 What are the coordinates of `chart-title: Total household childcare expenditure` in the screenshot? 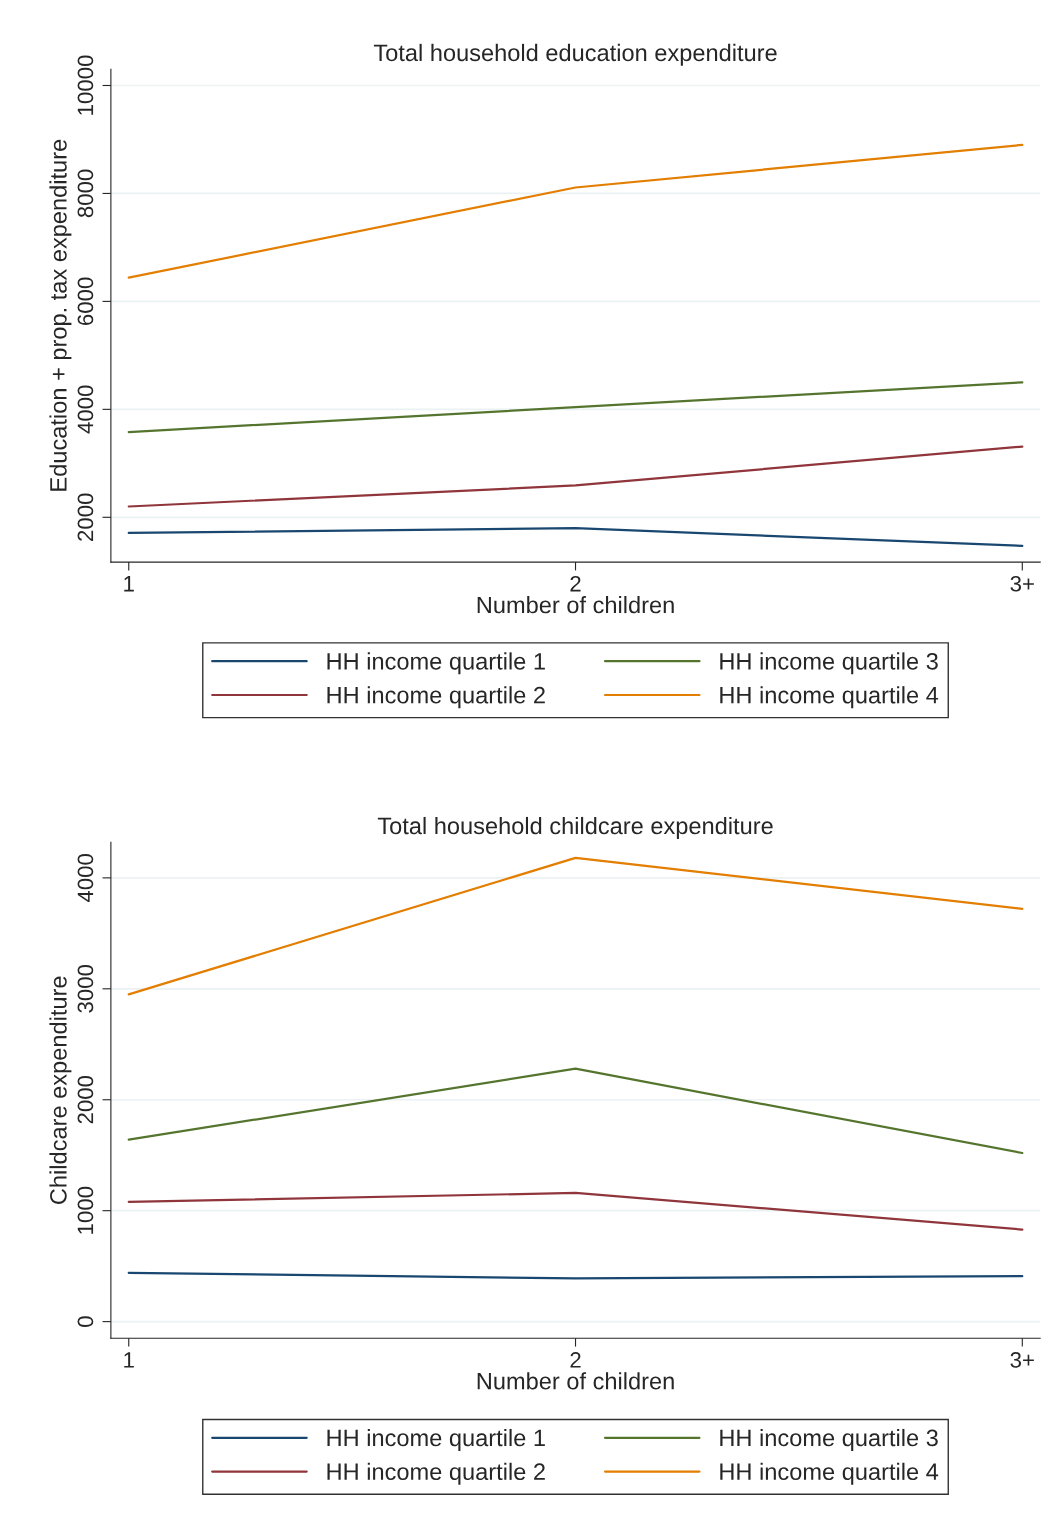 It's located at (575, 827).